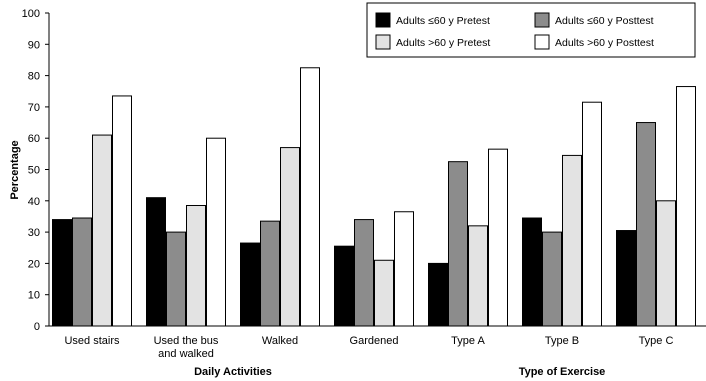 The height and width of the screenshot is (381, 706). I want to click on y-tick-label: 100, so click(31, 14).